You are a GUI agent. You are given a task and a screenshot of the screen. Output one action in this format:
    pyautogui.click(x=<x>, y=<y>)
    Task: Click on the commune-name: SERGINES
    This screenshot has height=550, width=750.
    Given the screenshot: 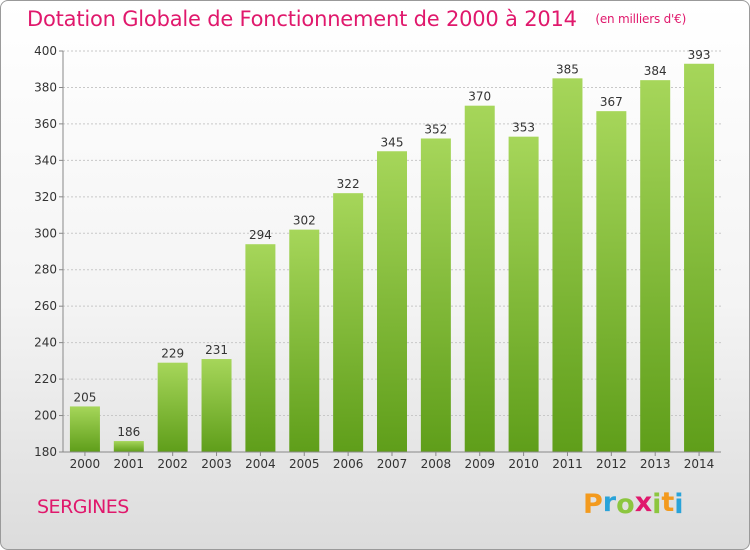 What is the action you would take?
    pyautogui.click(x=83, y=507)
    